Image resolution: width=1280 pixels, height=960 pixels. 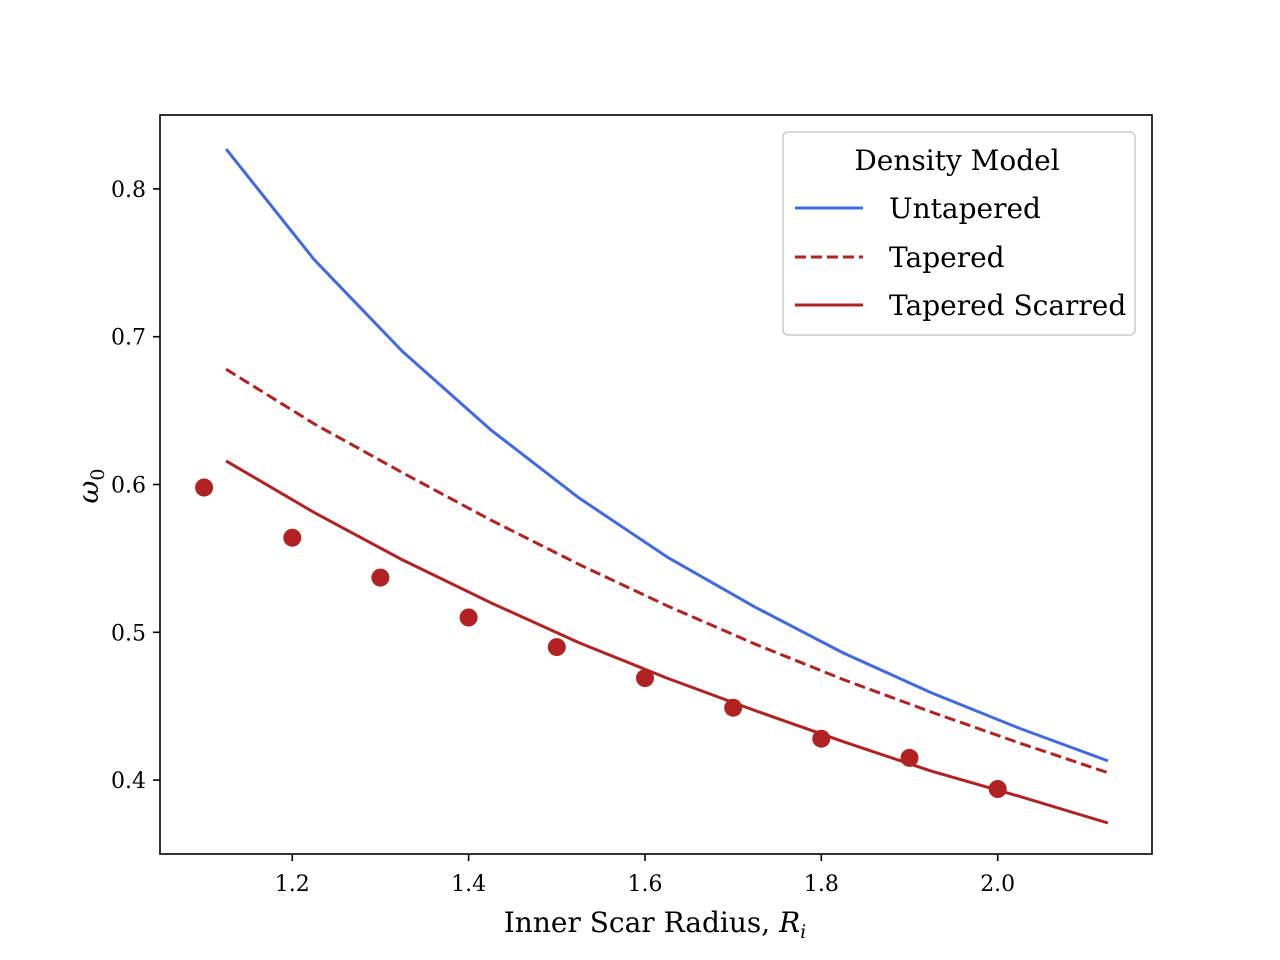 What do you see at coordinates (128, 781) in the screenshot?
I see `y-tick-label: 0.4` at bounding box center [128, 781].